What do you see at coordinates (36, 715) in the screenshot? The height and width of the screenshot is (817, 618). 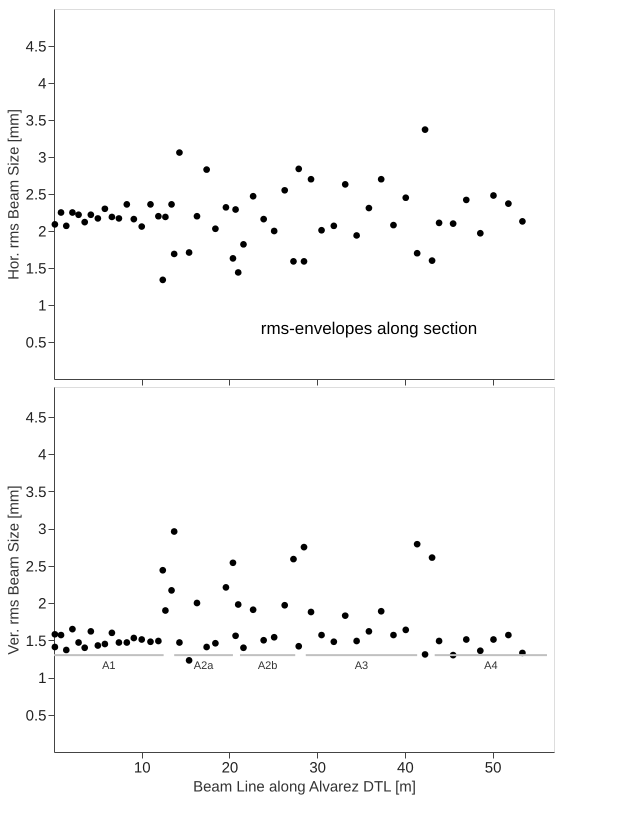 I see `y-tick-label: 0.5` at bounding box center [36, 715].